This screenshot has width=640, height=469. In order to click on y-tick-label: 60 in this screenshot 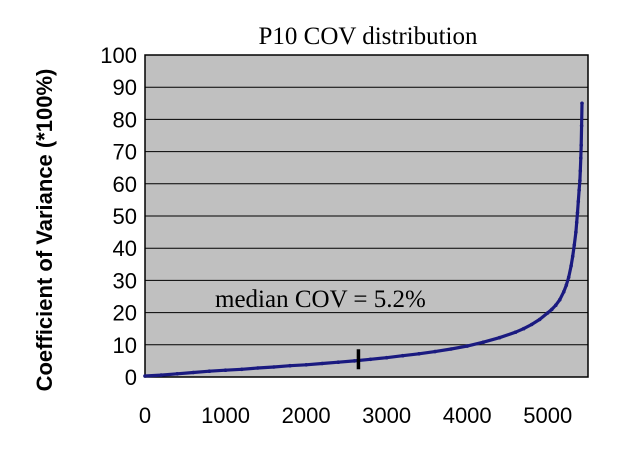, I will do `click(125, 184)`.